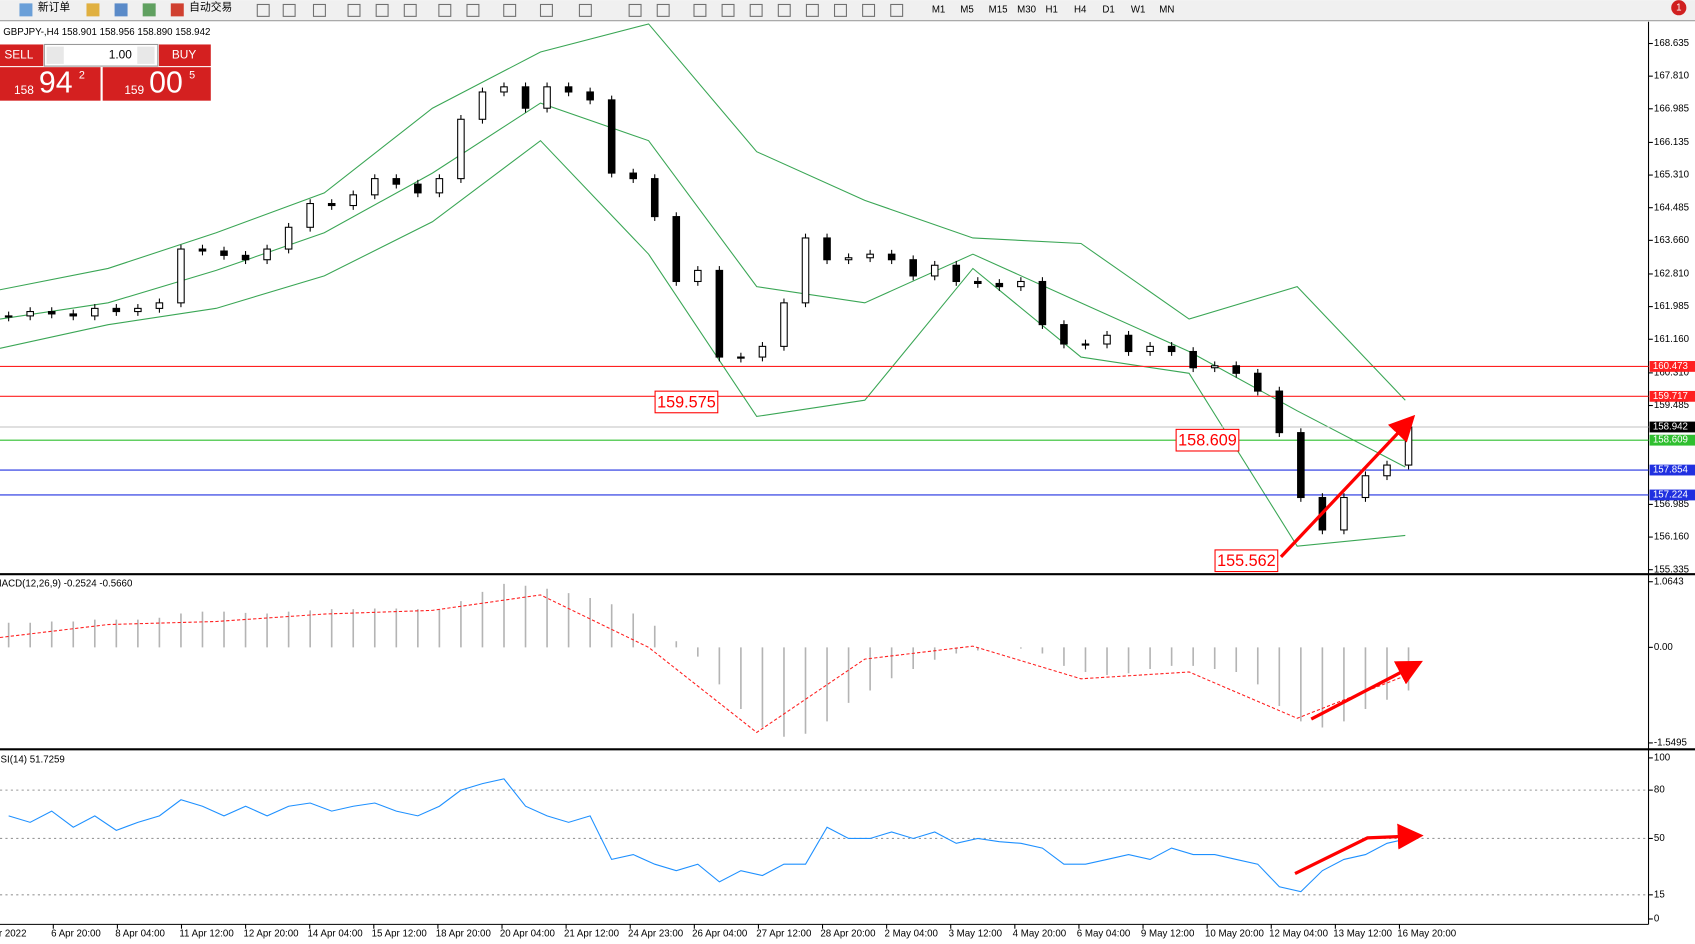 This screenshot has width=1695, height=944. Describe the element at coordinates (939, 9) in the screenshot. I see `timeframe-button: M1` at that location.